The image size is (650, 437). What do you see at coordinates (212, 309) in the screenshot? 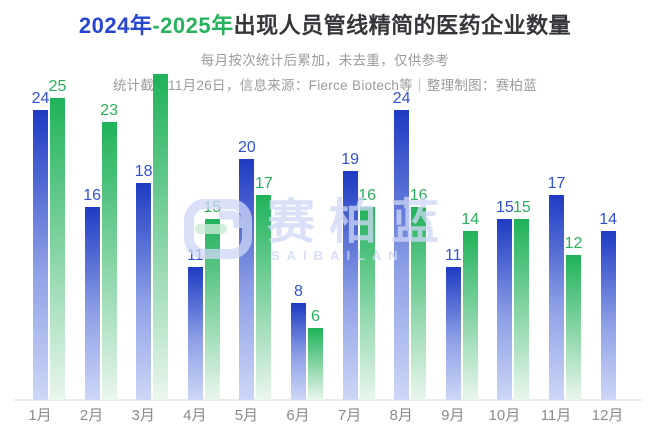
I see `bar-2025年-4月` at bounding box center [212, 309].